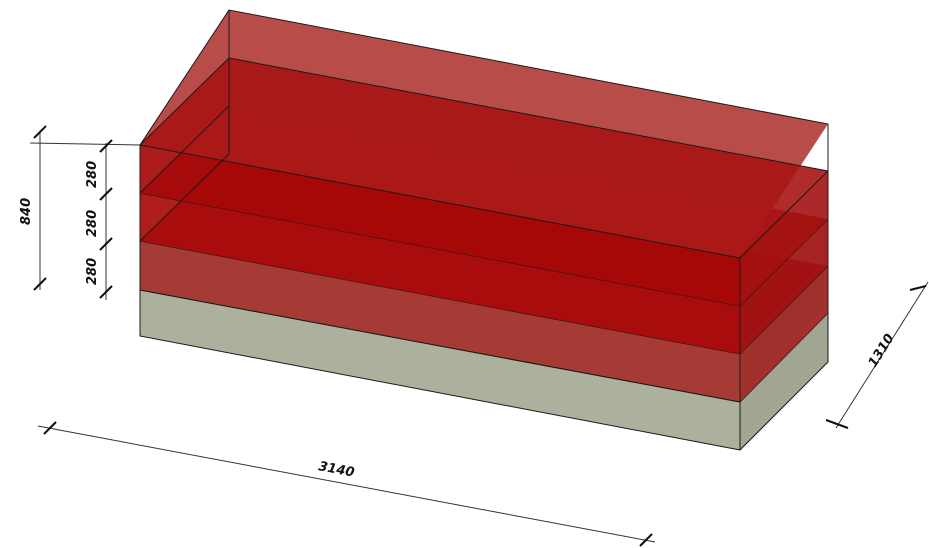  What do you see at coordinates (882, 350) in the screenshot?
I see `dim-width-label: 1310` at bounding box center [882, 350].